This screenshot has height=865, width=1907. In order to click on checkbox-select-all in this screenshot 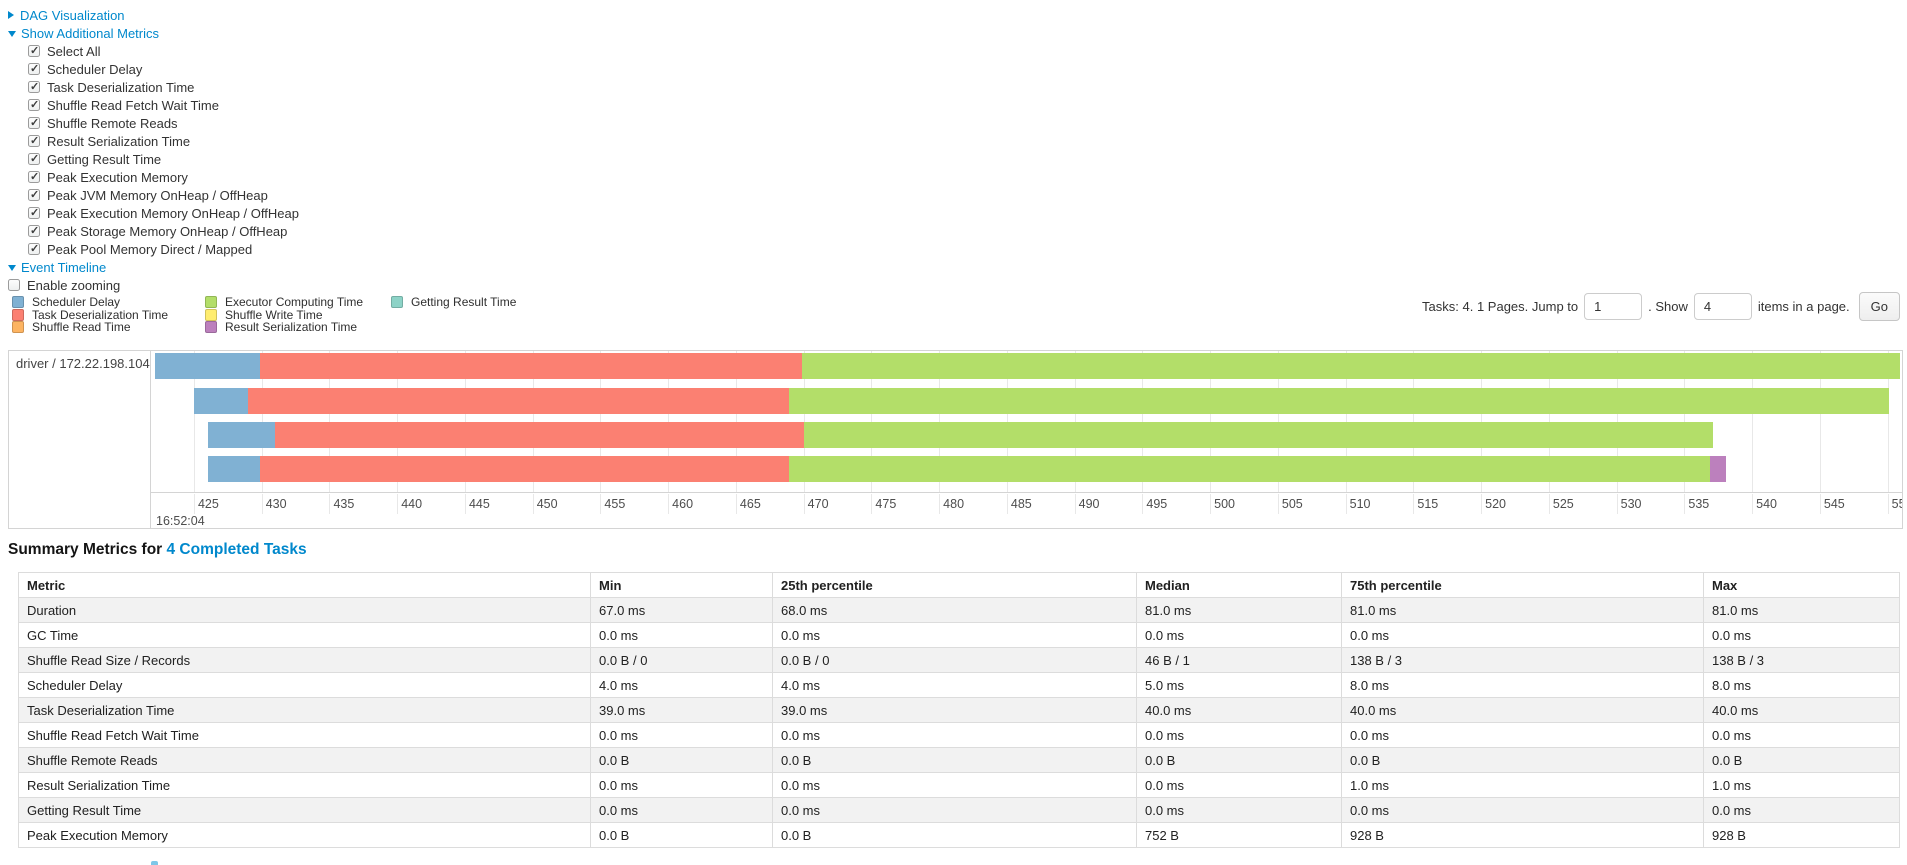, I will do `click(34, 50)`.